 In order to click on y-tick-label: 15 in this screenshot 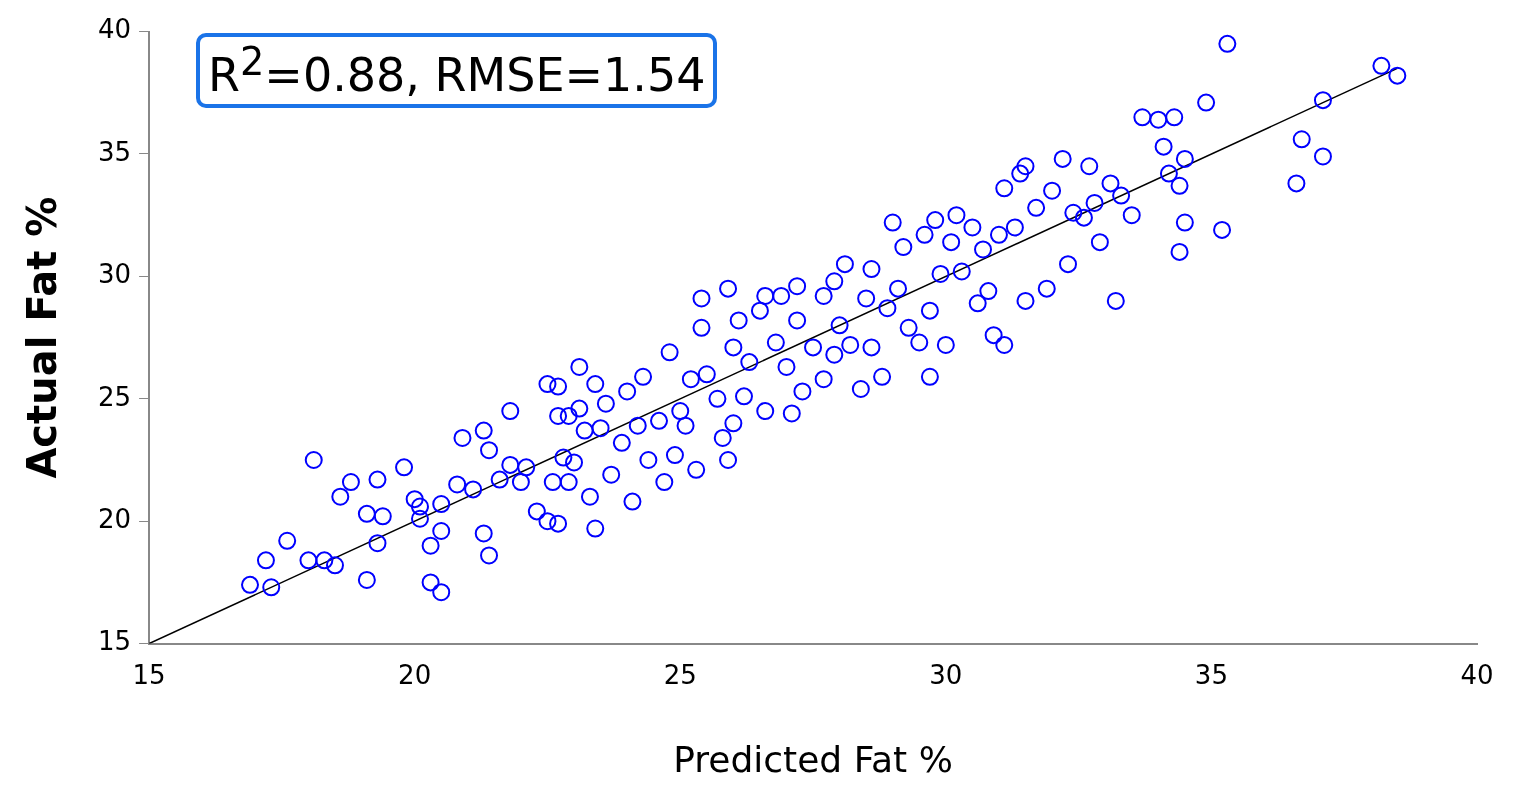, I will do `click(114, 641)`.